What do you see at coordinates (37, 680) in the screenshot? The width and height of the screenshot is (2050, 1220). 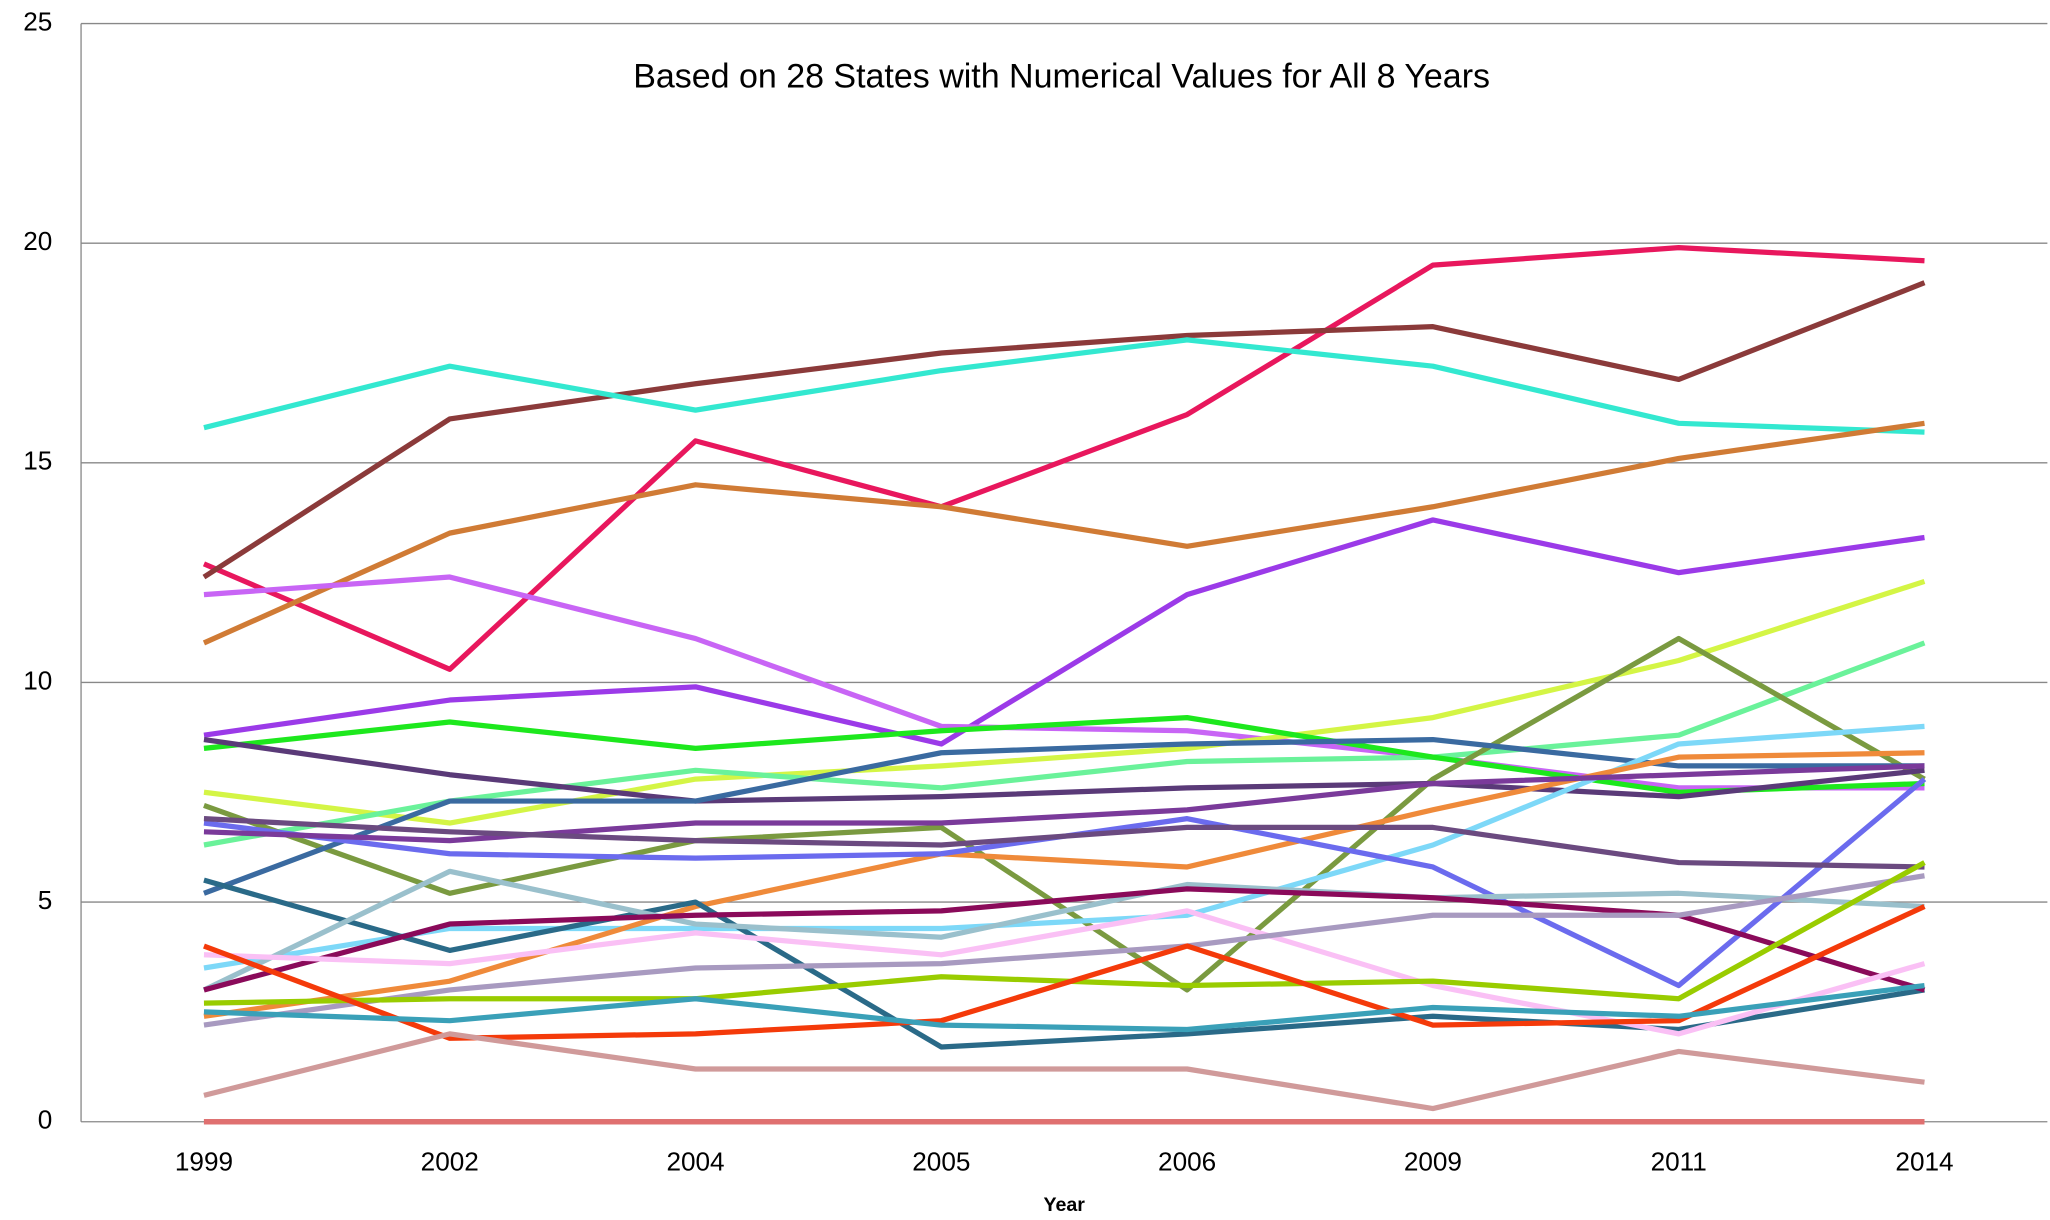 I see `y-tick-label: 10` at bounding box center [37, 680].